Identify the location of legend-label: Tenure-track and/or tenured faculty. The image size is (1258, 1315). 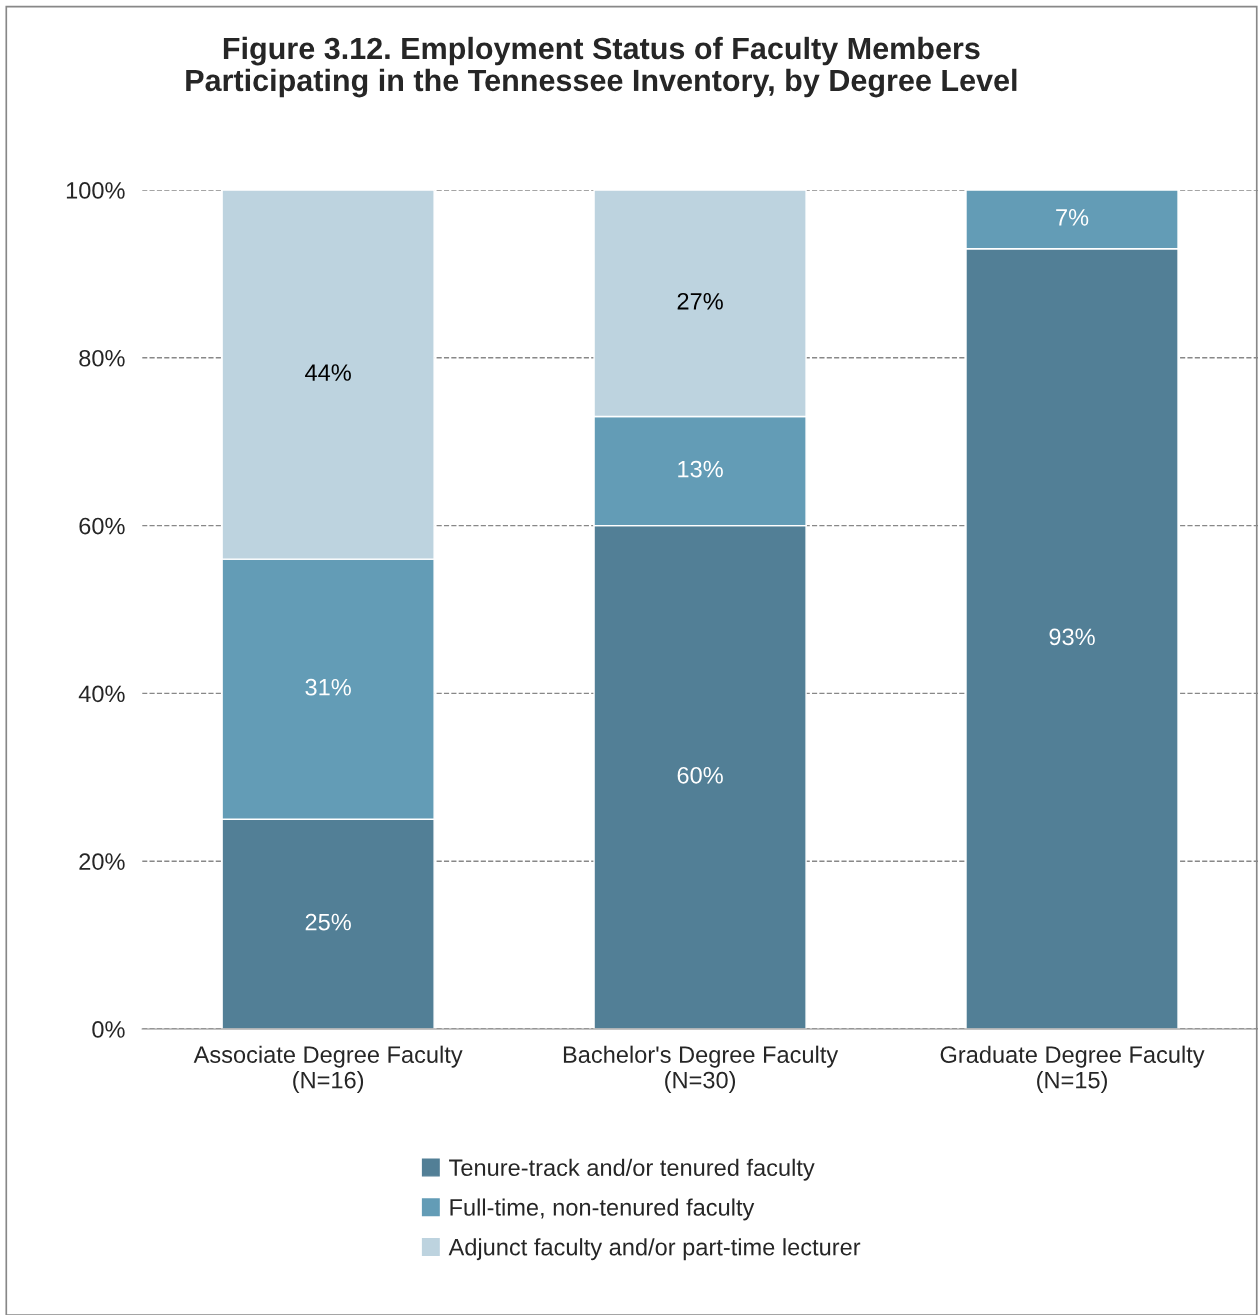
(632, 1169).